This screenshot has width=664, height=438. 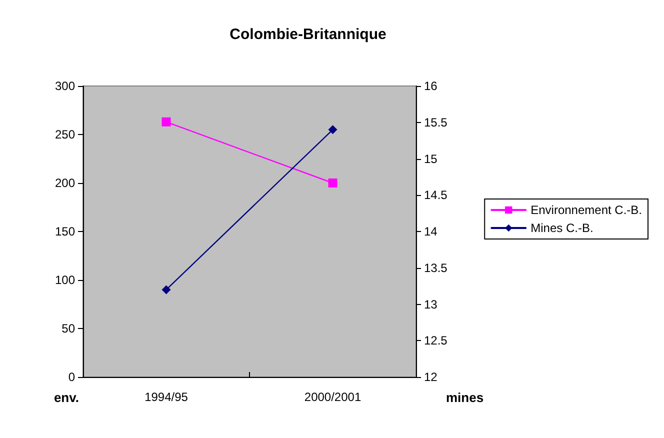 What do you see at coordinates (431, 86) in the screenshot?
I see `y2-tick-label: 16` at bounding box center [431, 86].